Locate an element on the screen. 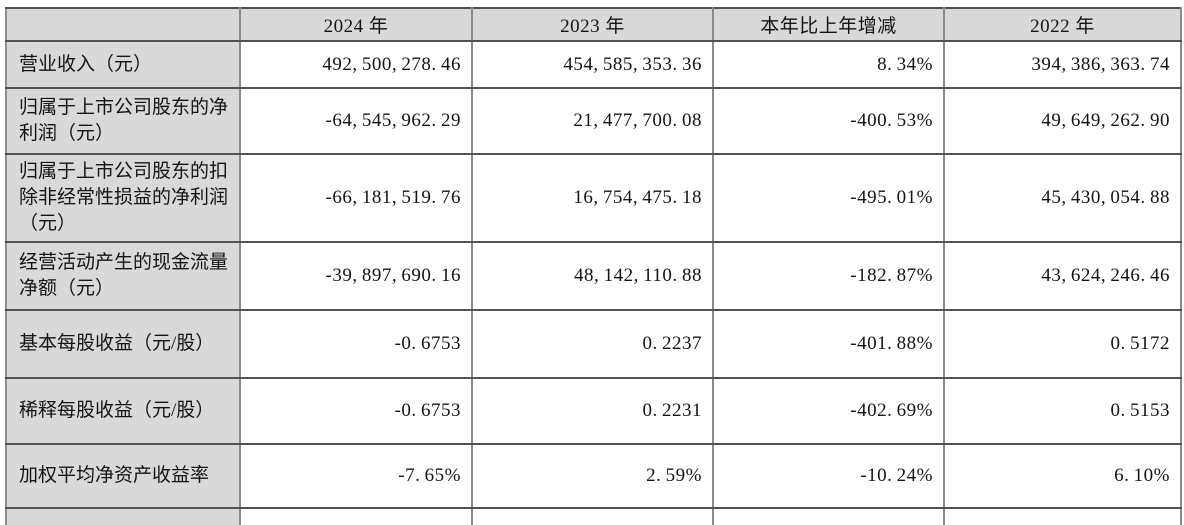 The height and width of the screenshot is (525, 1184). row-label: 营业收入（元） is located at coordinates (123, 64).